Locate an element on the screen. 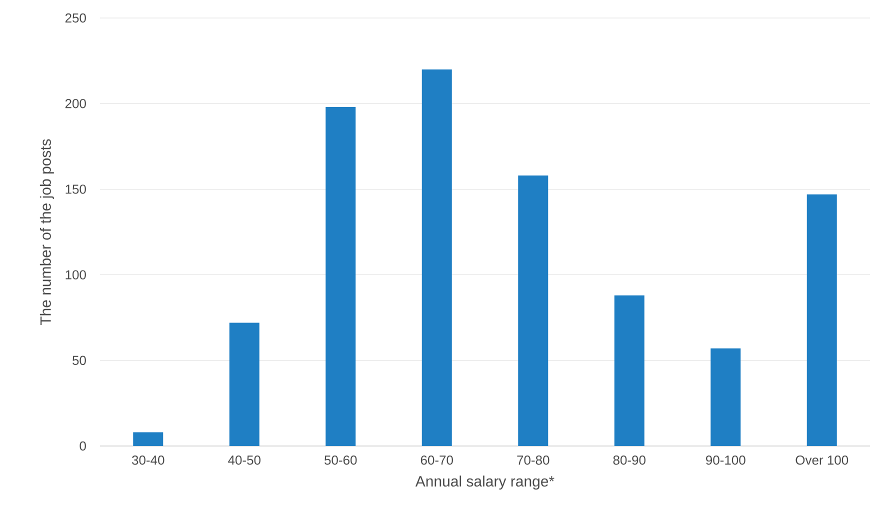  x-tick-label: 50-60 is located at coordinates (340, 460).